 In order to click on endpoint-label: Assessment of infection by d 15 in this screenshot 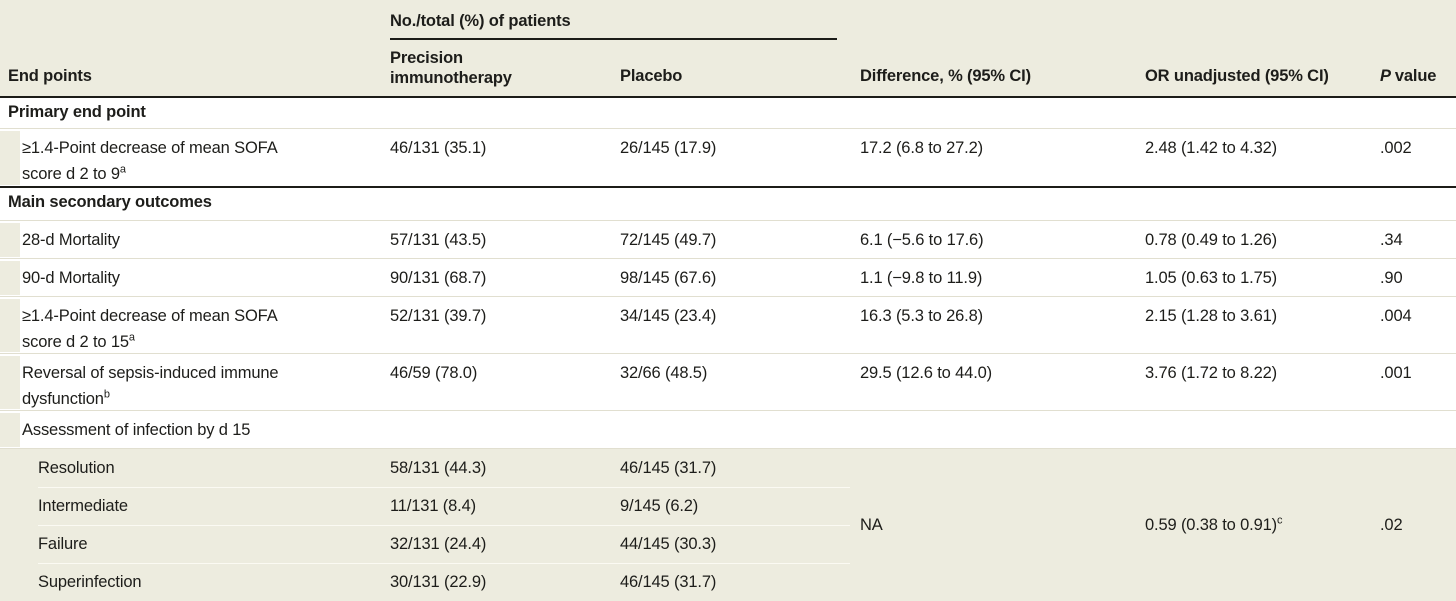, I will do `click(136, 430)`.